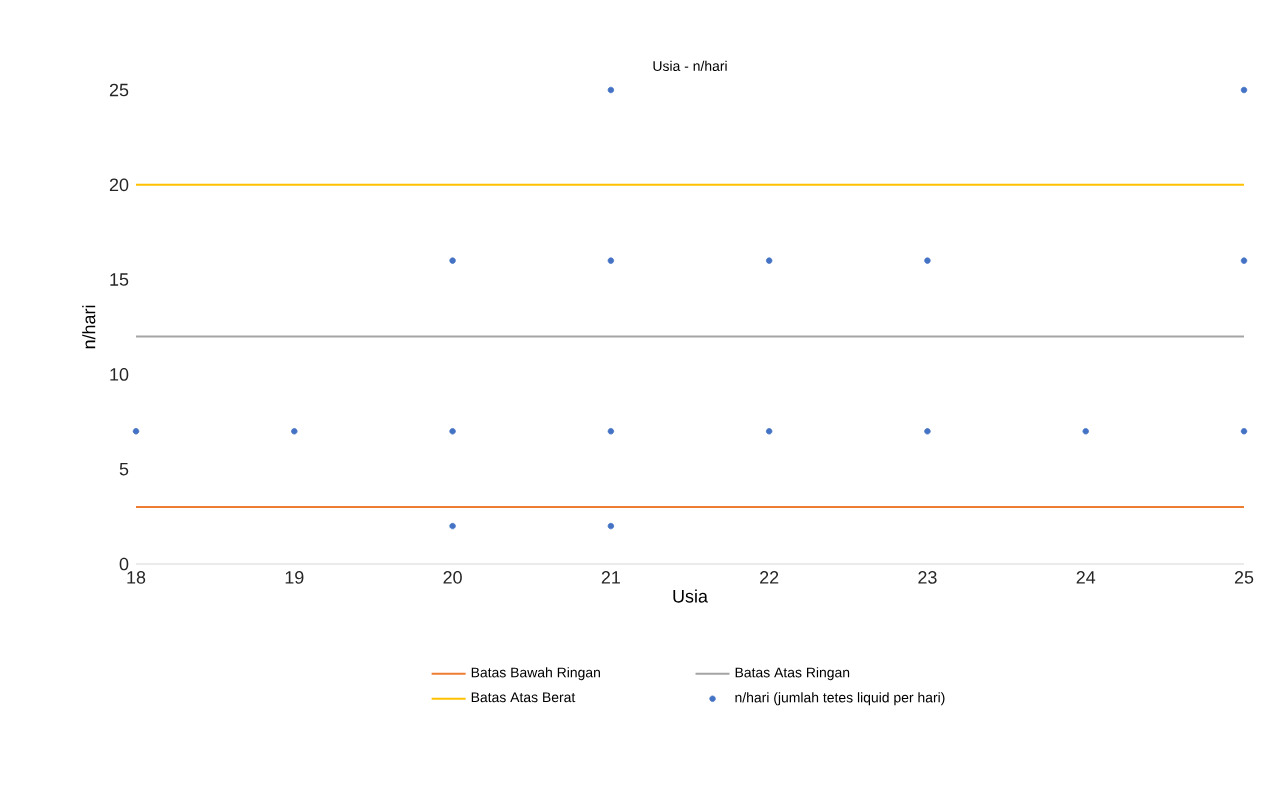 The width and height of the screenshot is (1266, 806). Describe the element at coordinates (89, 327) in the screenshot. I see `y-axis-title: n/hari` at that location.